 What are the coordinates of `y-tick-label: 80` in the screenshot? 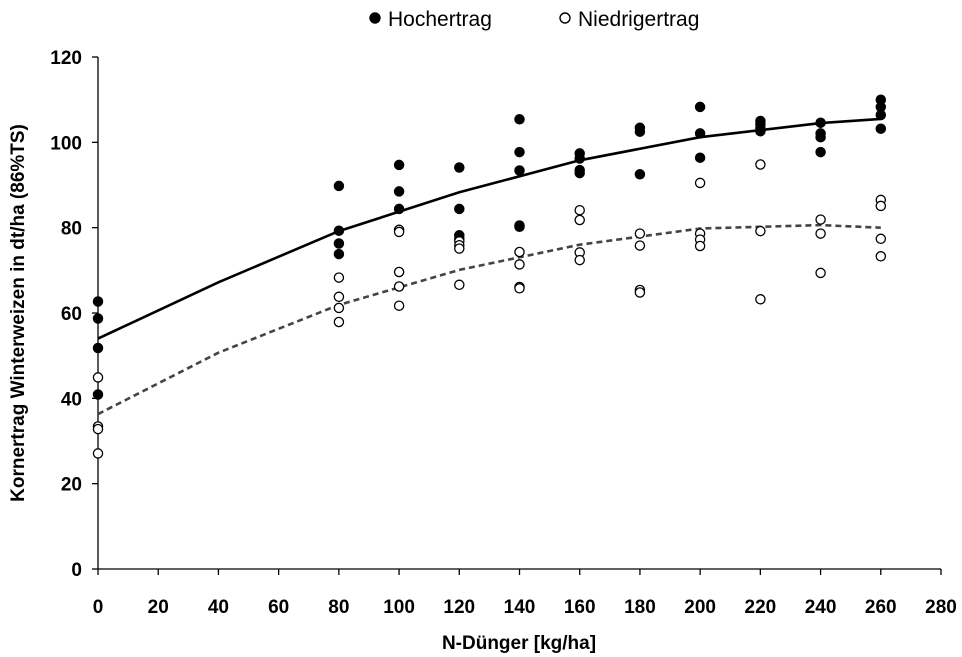 It's located at (71, 229).